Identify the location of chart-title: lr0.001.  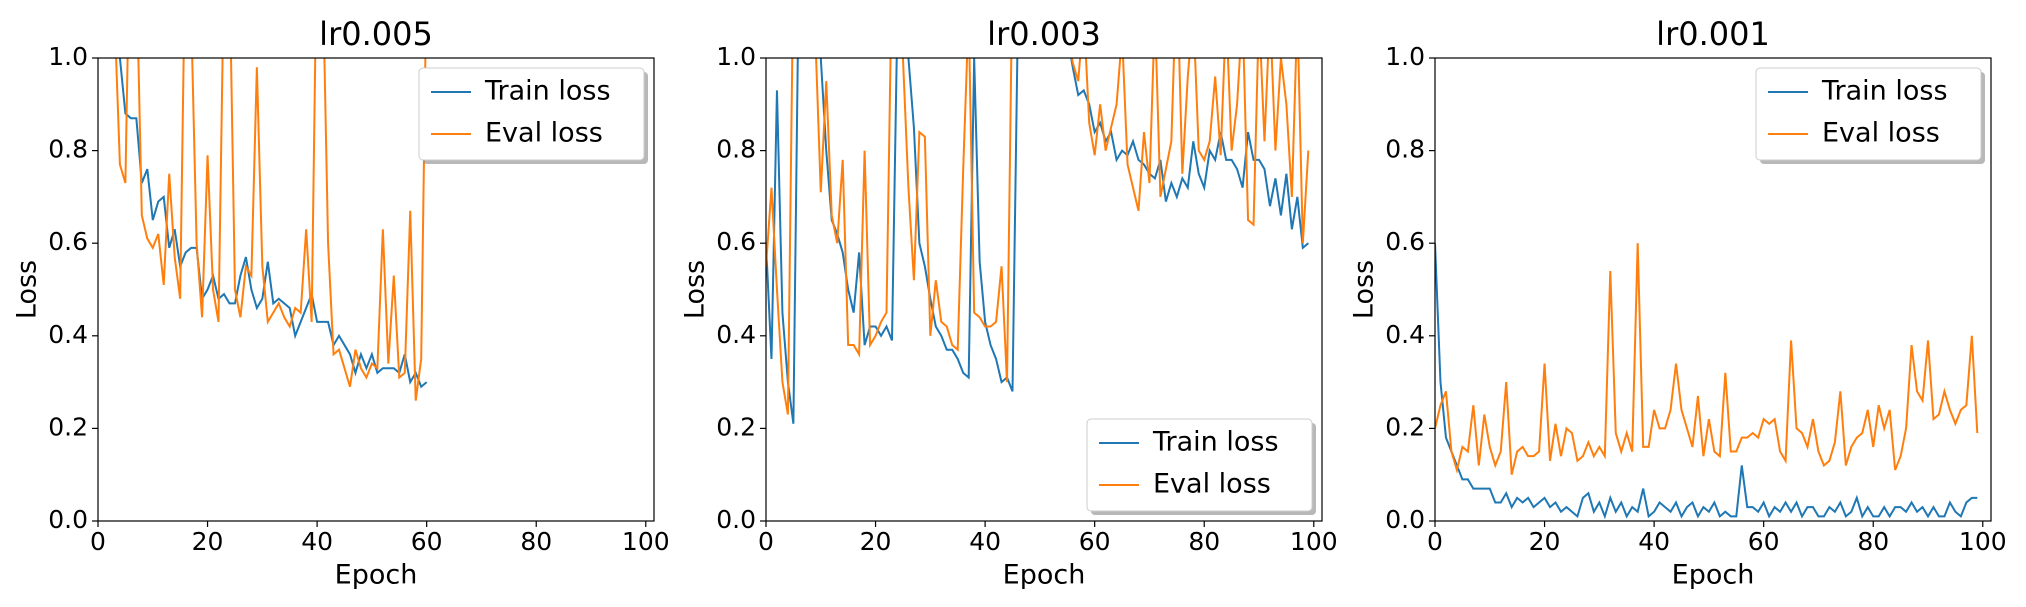
(1713, 34).